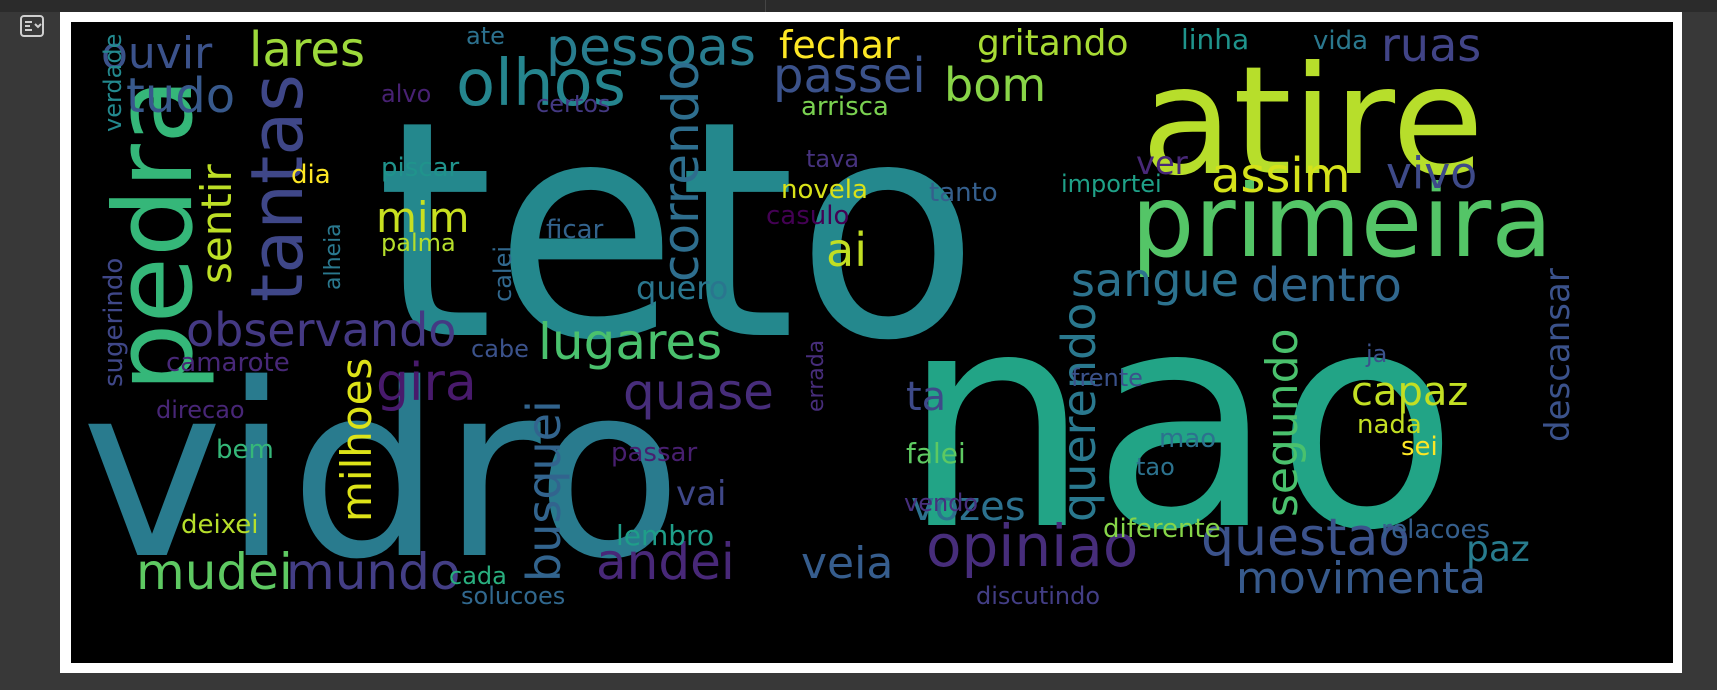  What do you see at coordinates (682, 288) in the screenshot?
I see `word-quero: quero` at bounding box center [682, 288].